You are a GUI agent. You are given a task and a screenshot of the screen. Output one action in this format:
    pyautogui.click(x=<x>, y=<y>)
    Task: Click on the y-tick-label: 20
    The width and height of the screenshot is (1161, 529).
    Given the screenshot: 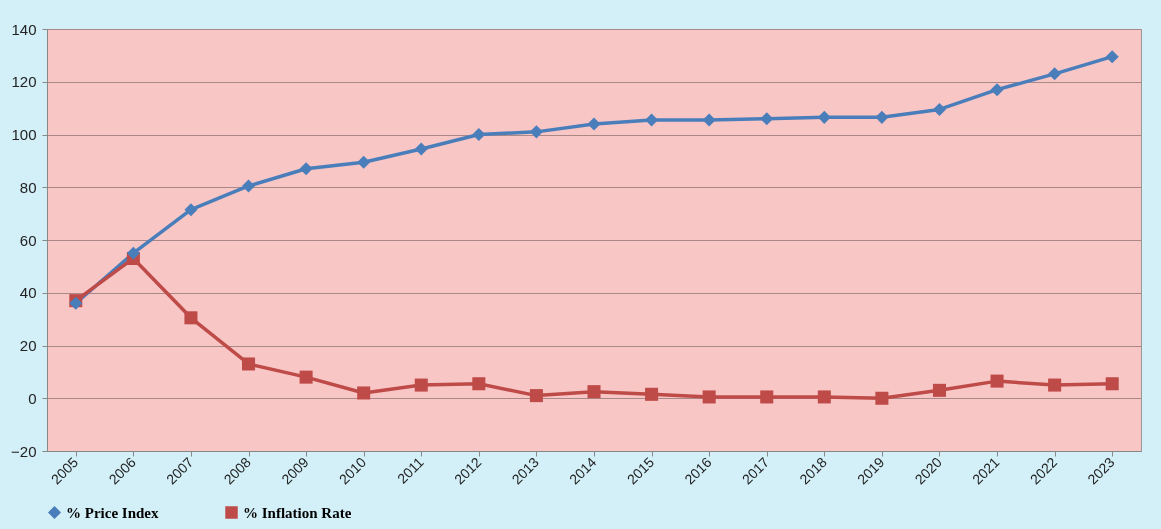 What is the action you would take?
    pyautogui.click(x=28, y=345)
    